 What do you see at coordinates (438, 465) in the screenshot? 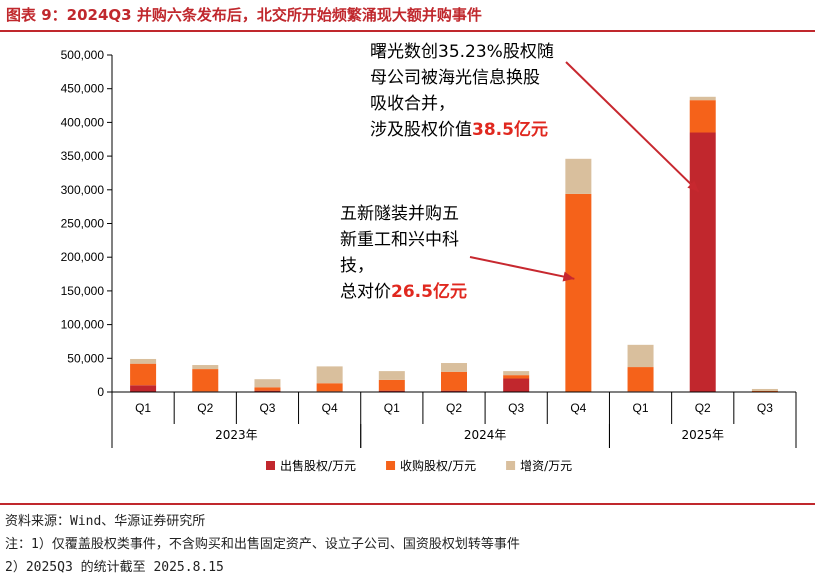
I see `legend-label: 收购股权/万元` at bounding box center [438, 465].